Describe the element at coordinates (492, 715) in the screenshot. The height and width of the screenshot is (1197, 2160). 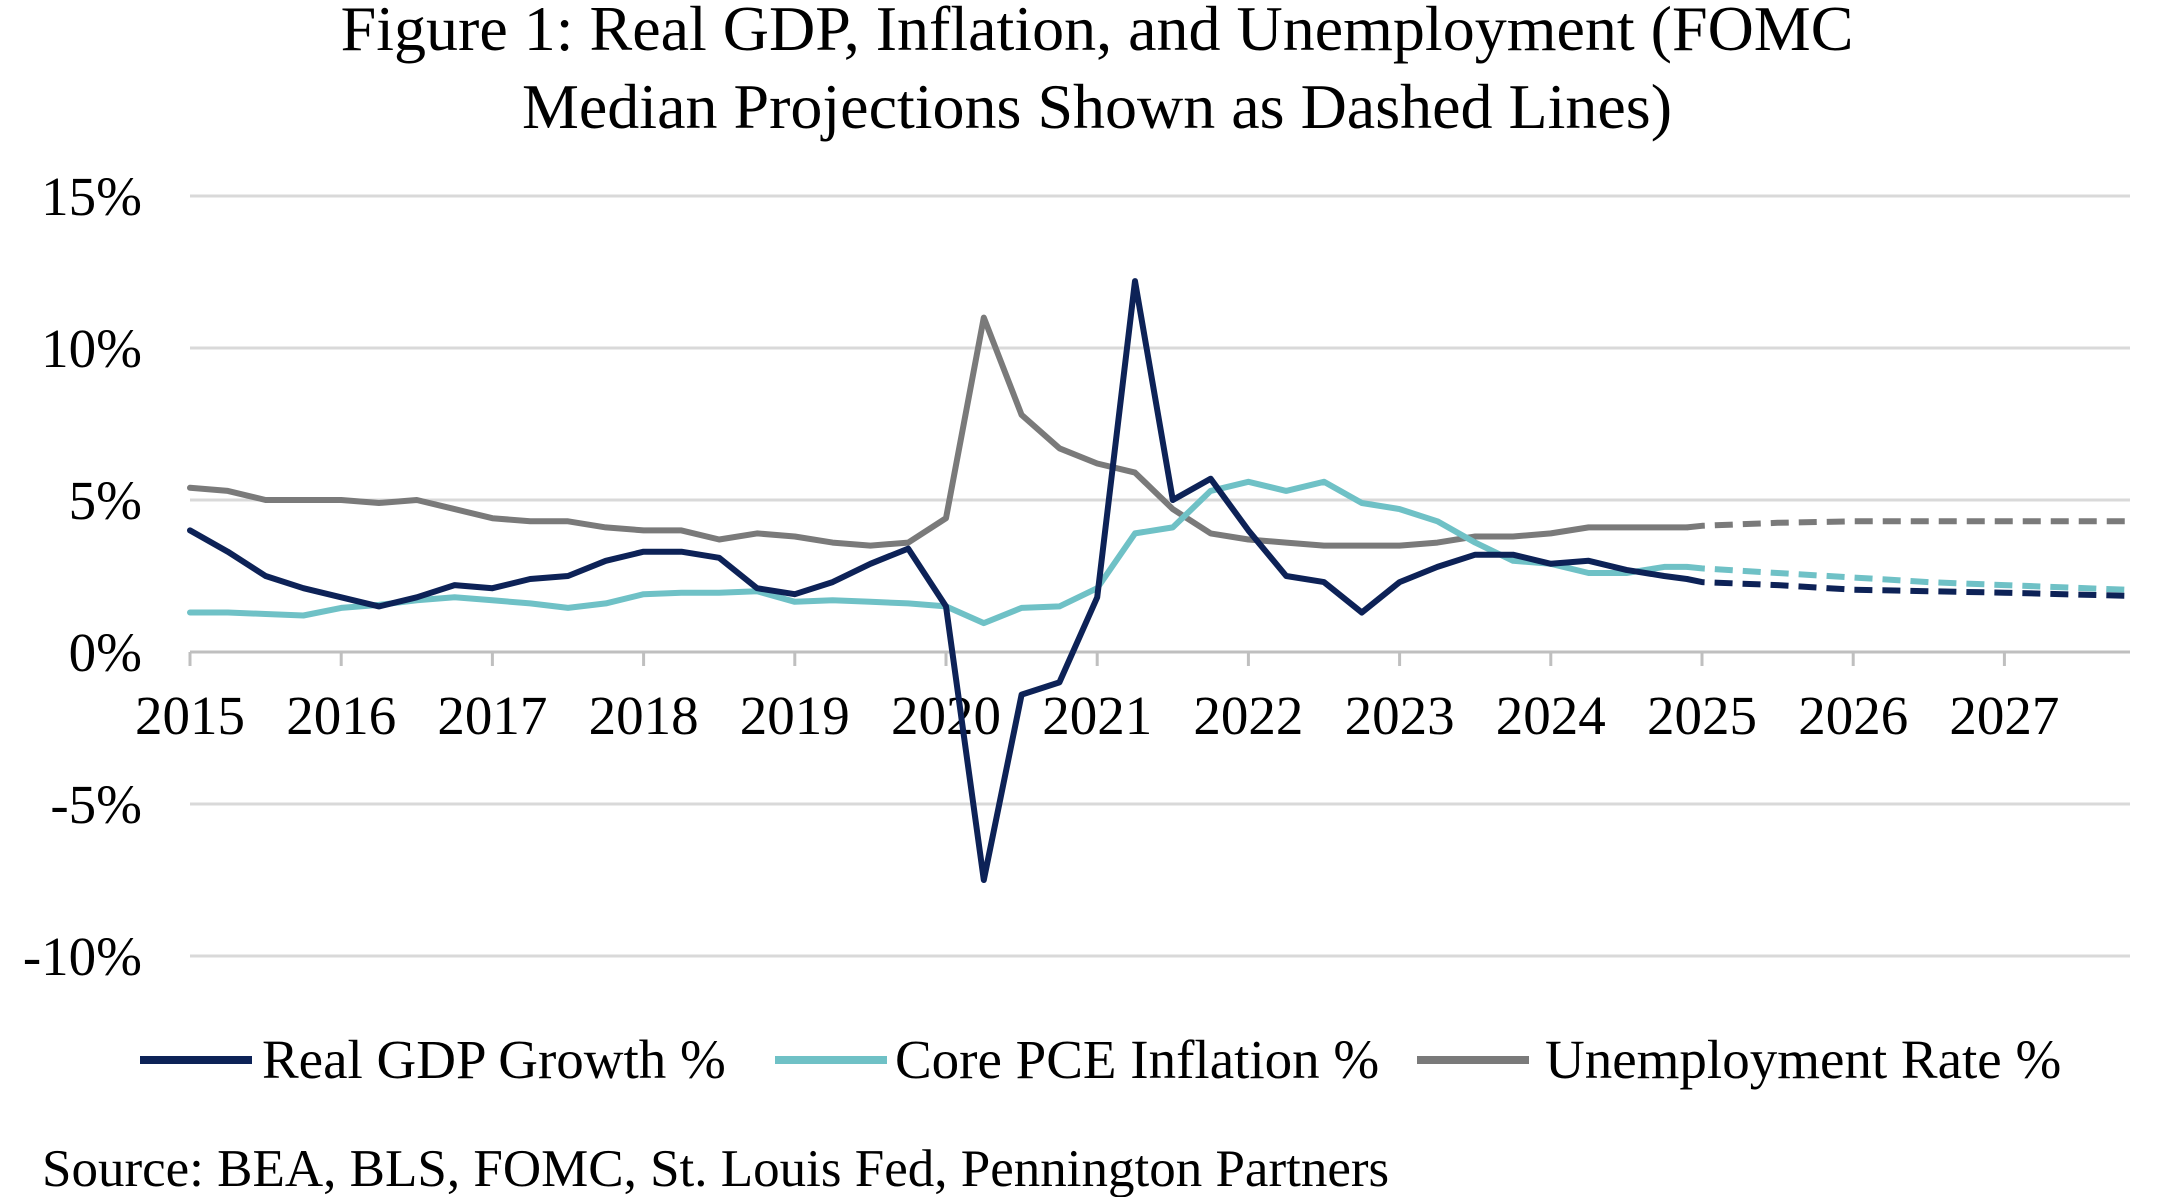
I see `x-tick-label: 2017` at that location.